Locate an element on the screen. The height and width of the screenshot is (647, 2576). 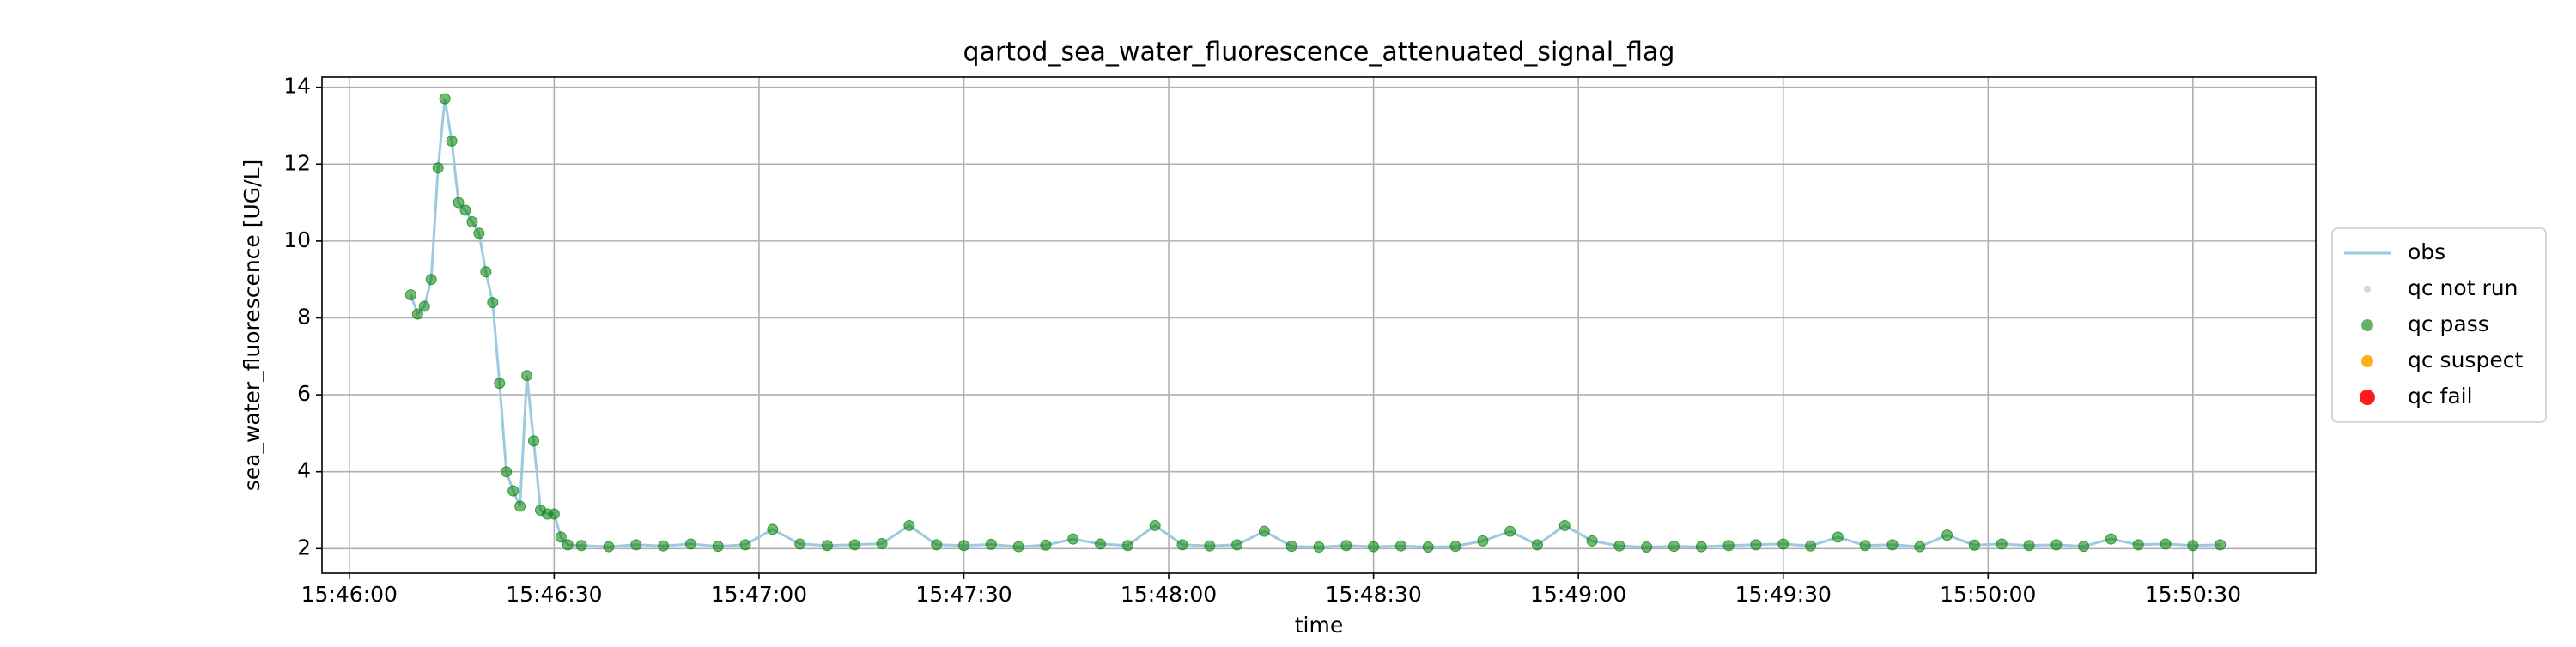
y-tick-label: 10 is located at coordinates (297, 240).